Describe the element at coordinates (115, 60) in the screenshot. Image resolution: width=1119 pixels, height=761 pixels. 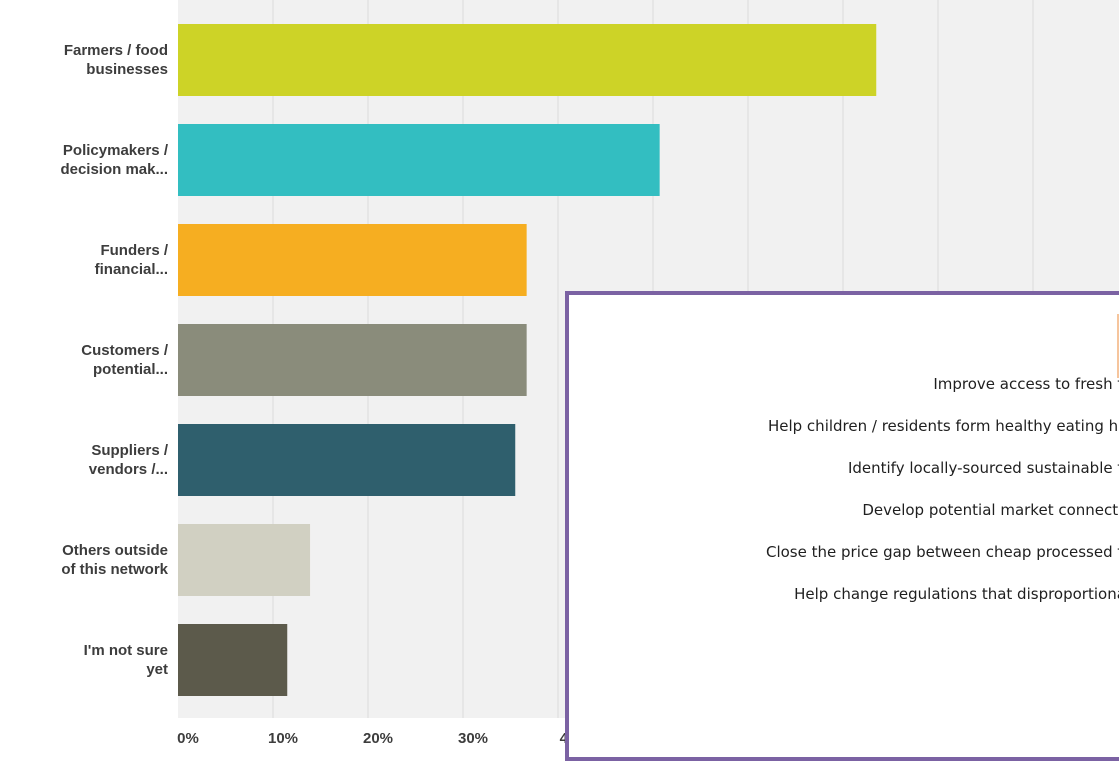
I see `category-label: Farmers / food businesses` at that location.